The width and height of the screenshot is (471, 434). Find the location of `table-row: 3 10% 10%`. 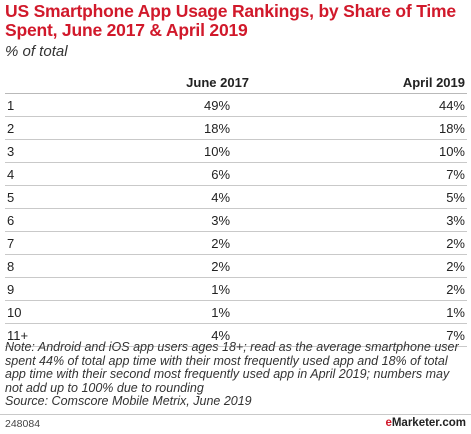

table-row: 3 10% 10% is located at coordinates (236, 151).